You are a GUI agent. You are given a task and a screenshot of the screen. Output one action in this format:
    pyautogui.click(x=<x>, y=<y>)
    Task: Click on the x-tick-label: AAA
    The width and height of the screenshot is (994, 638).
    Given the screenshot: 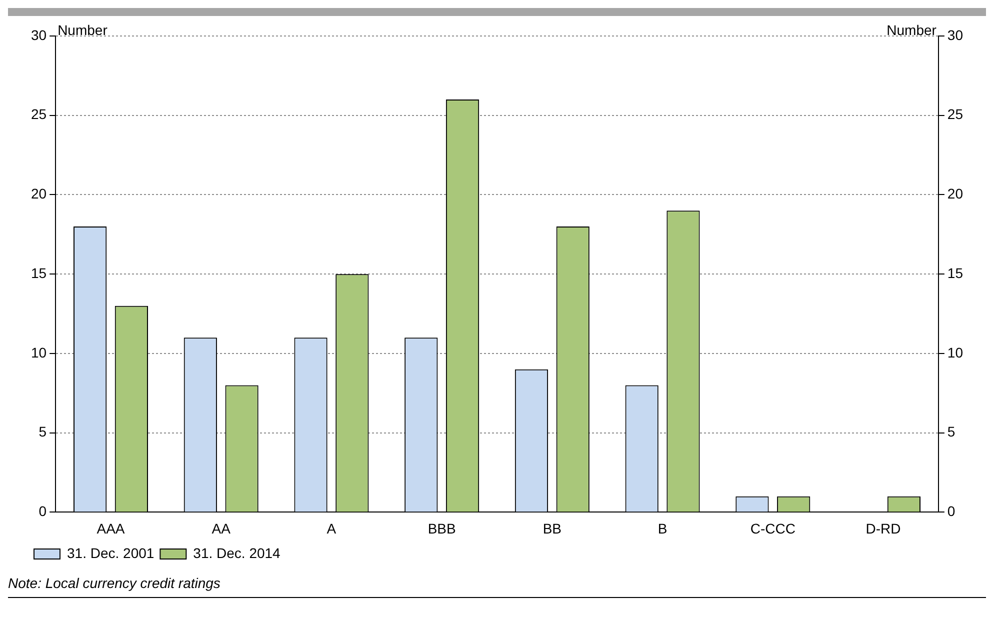 What is the action you would take?
    pyautogui.click(x=111, y=528)
    